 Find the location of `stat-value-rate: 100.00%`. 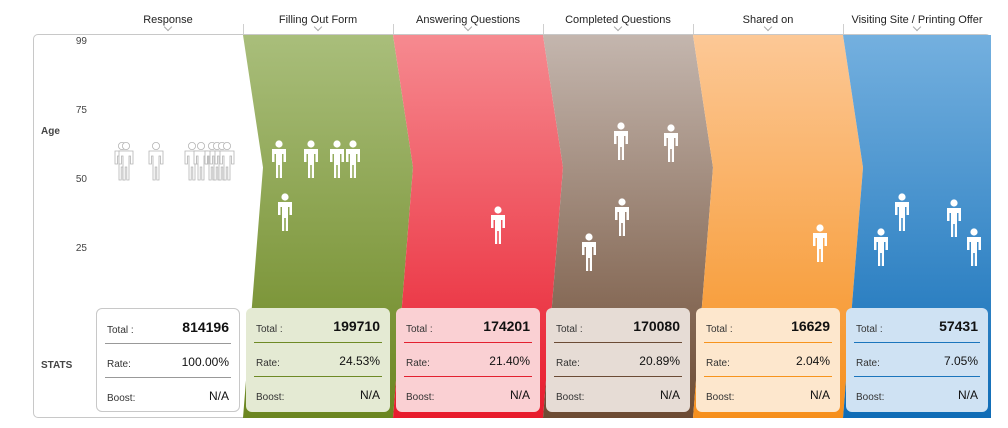

stat-value-rate: 100.00% is located at coordinates (205, 362).